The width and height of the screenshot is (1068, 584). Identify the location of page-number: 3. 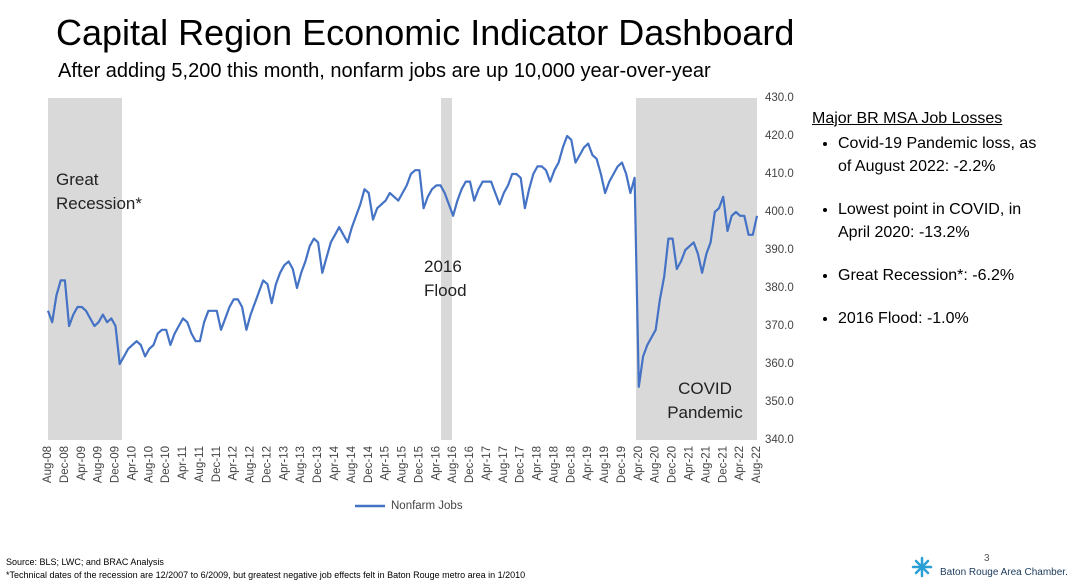
(987, 558).